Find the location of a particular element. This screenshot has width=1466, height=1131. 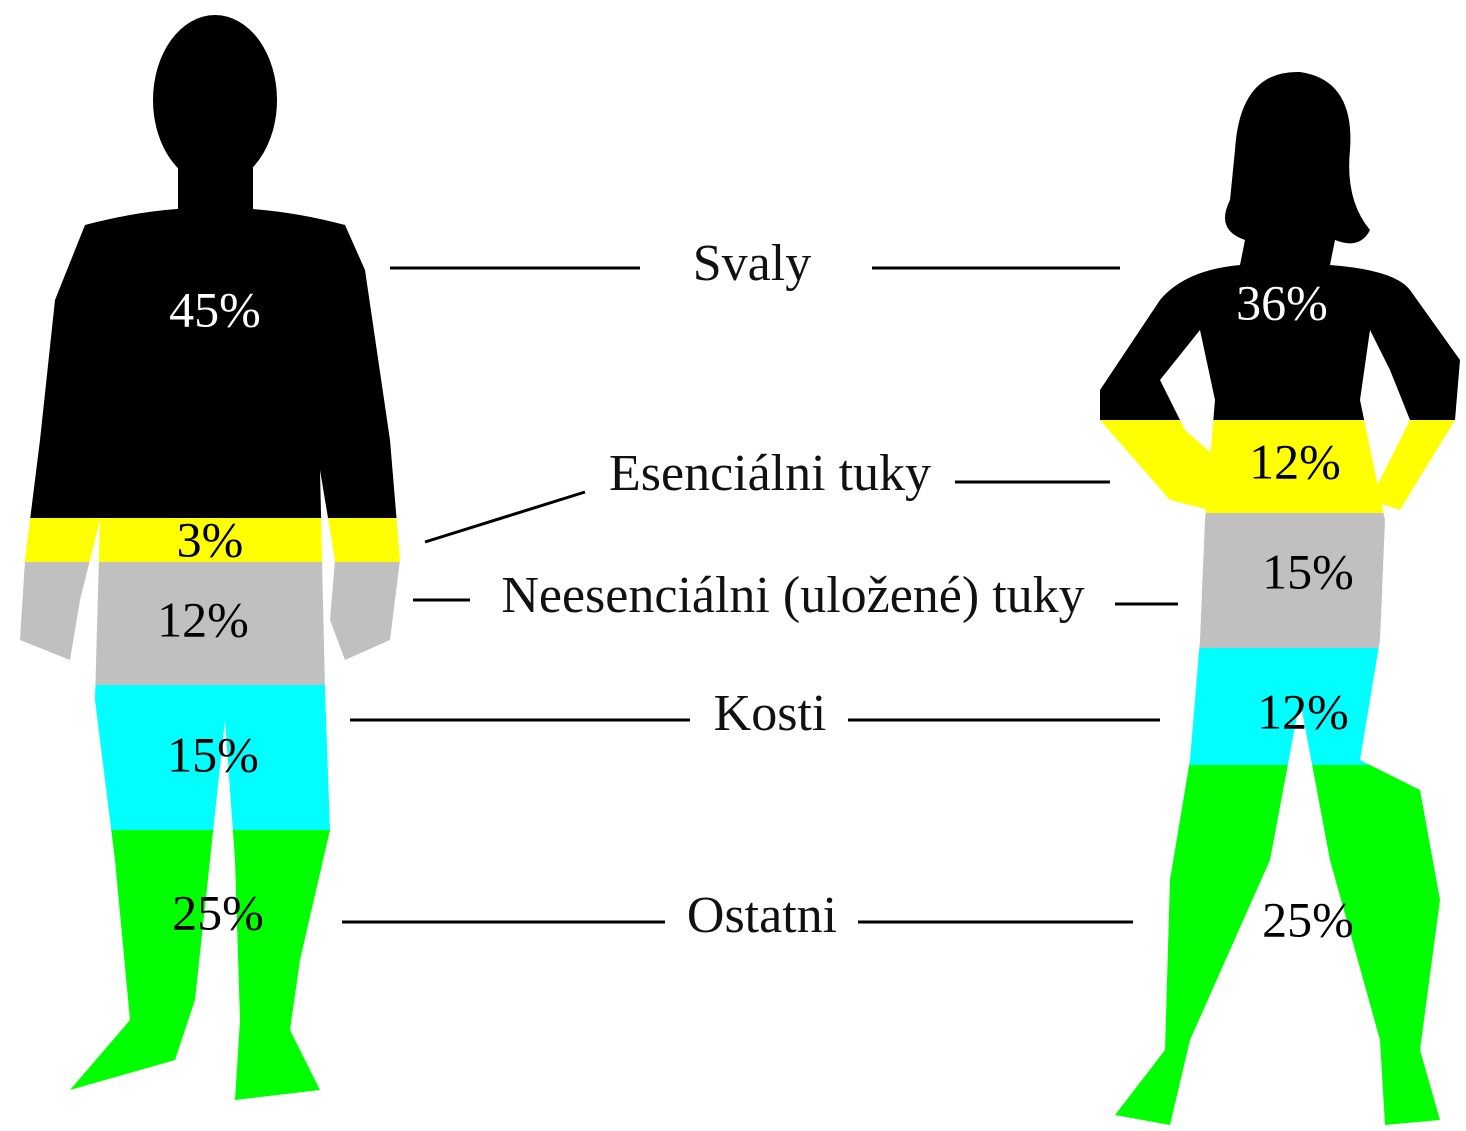

connector is located at coordinates (505, 517).